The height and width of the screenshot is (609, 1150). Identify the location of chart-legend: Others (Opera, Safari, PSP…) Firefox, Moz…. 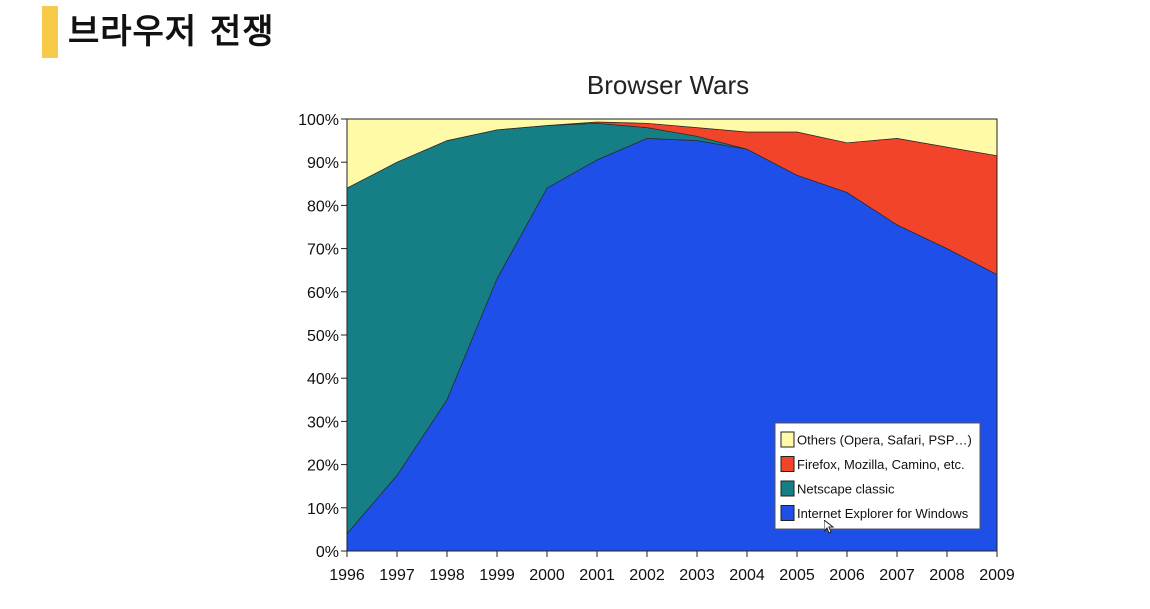
(877, 476).